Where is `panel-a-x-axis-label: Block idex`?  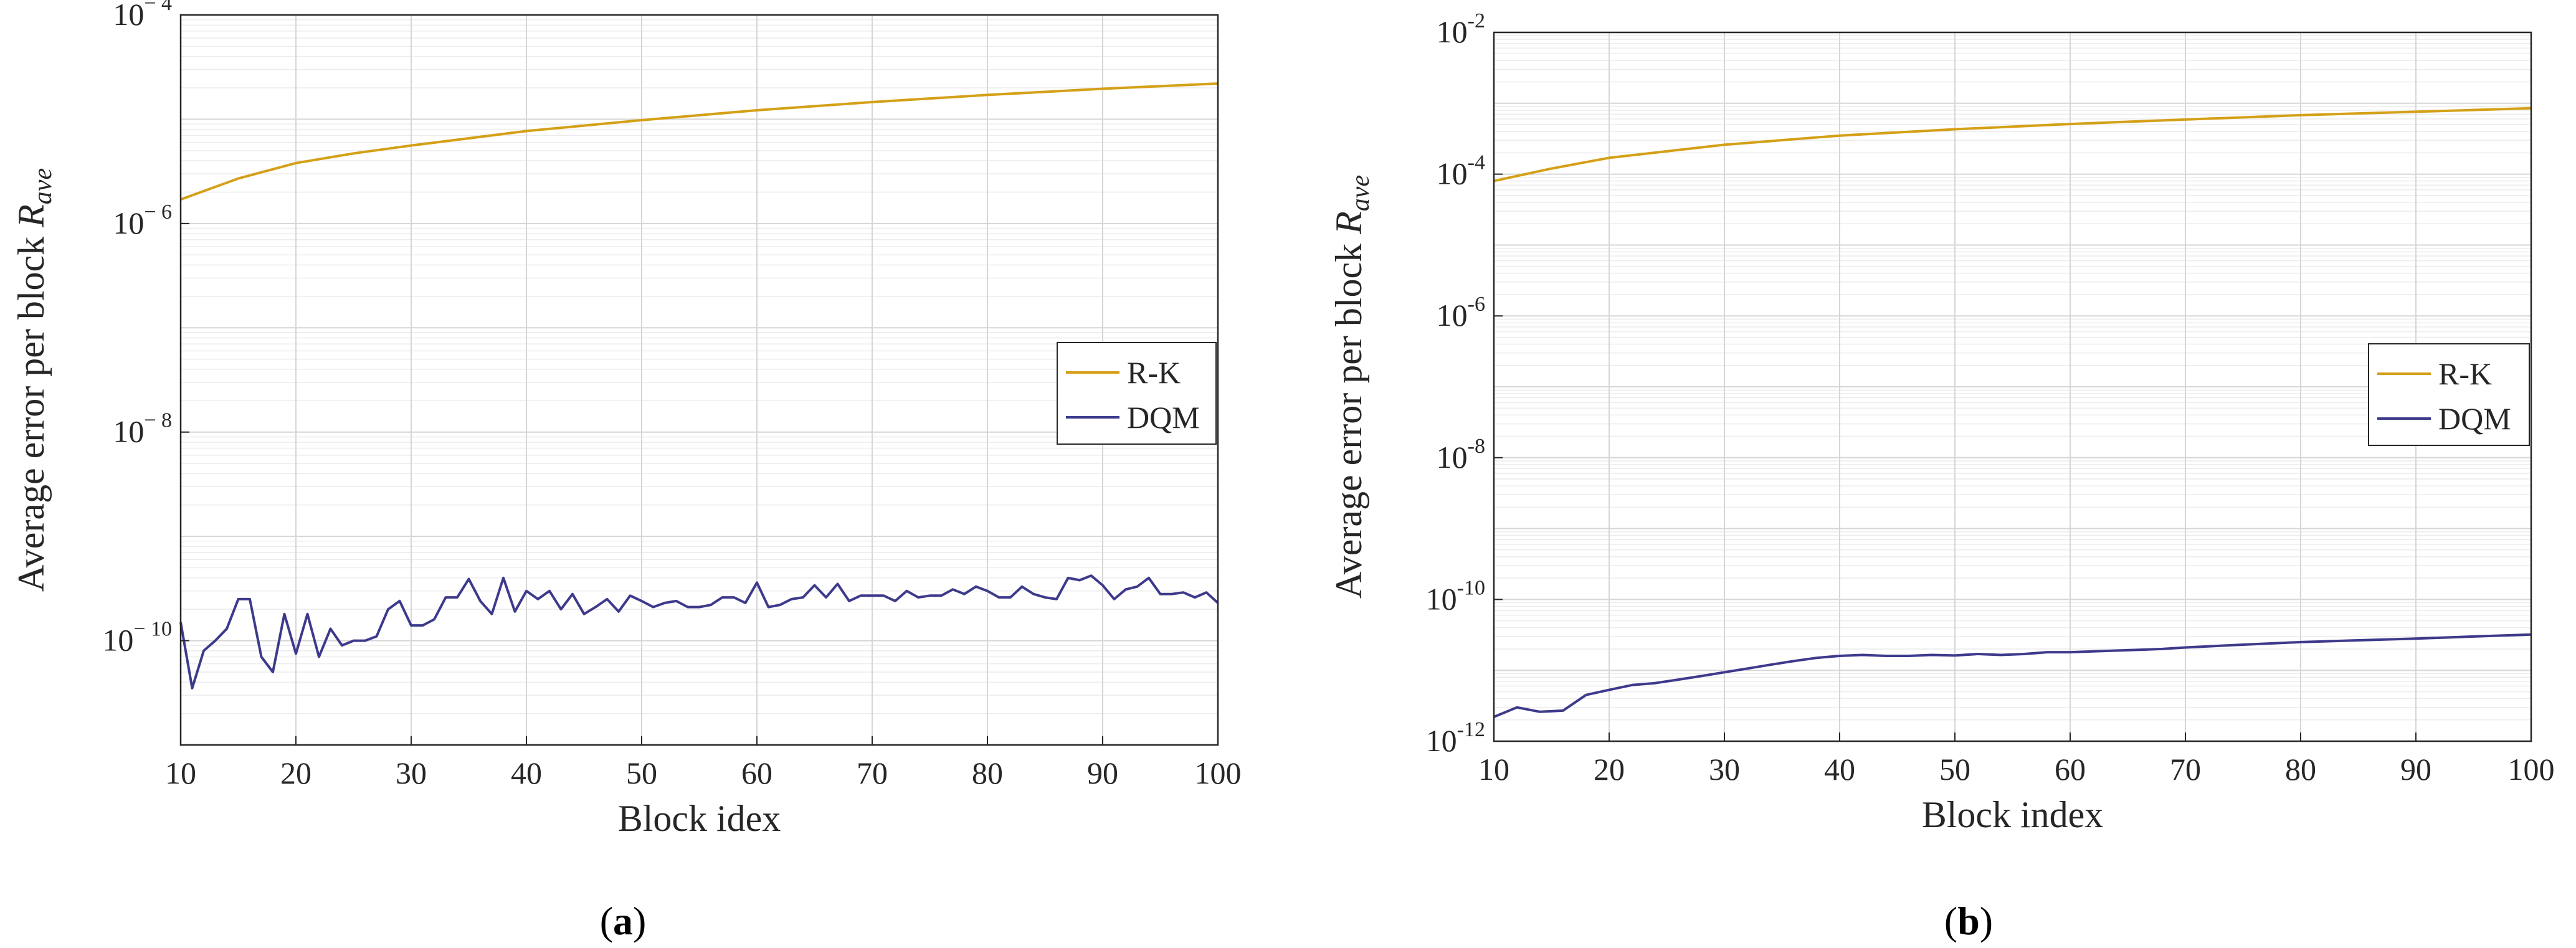 panel-a-x-axis-label: Block idex is located at coordinates (699, 819).